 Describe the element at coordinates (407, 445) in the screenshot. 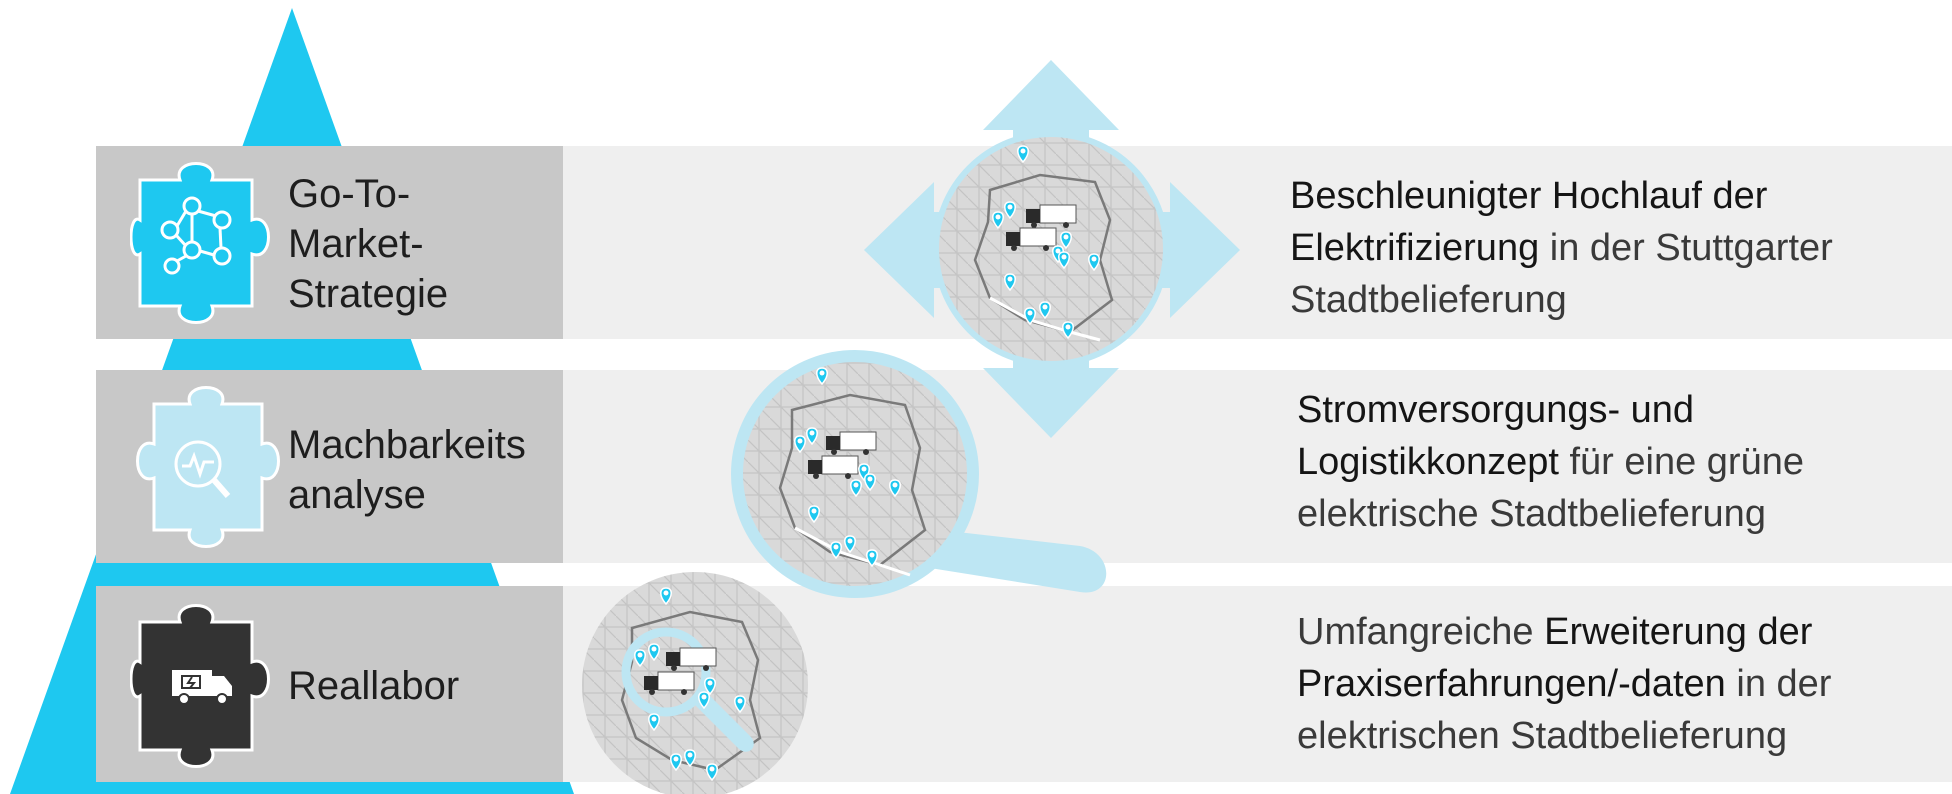

I see `label-line: Machbarkeits` at that location.